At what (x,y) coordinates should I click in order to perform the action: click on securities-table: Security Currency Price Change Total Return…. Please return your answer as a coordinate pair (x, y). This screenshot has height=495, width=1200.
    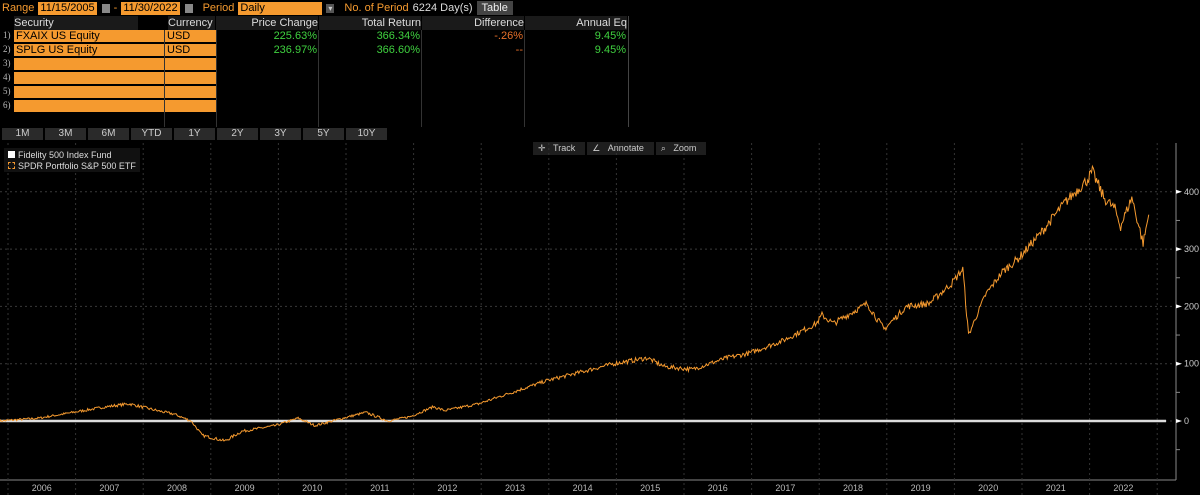
    Looking at the image, I should click on (314, 71).